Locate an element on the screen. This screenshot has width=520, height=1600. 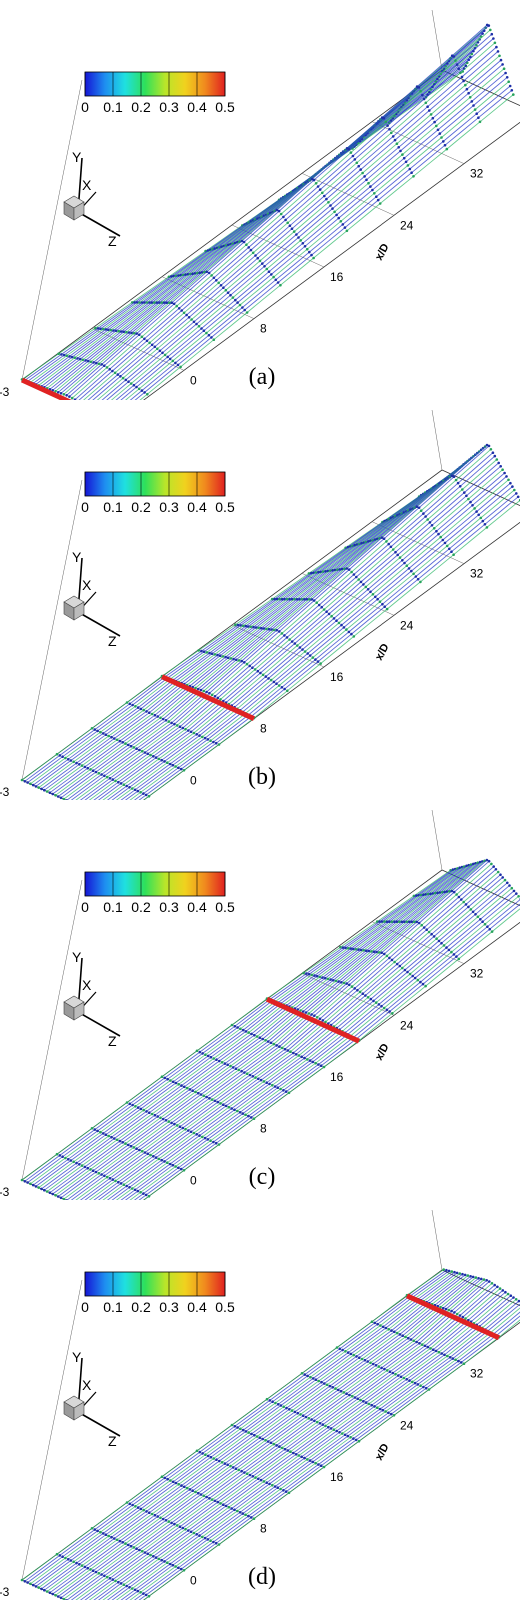
z-tick-label: -3 is located at coordinates (5, 1192).